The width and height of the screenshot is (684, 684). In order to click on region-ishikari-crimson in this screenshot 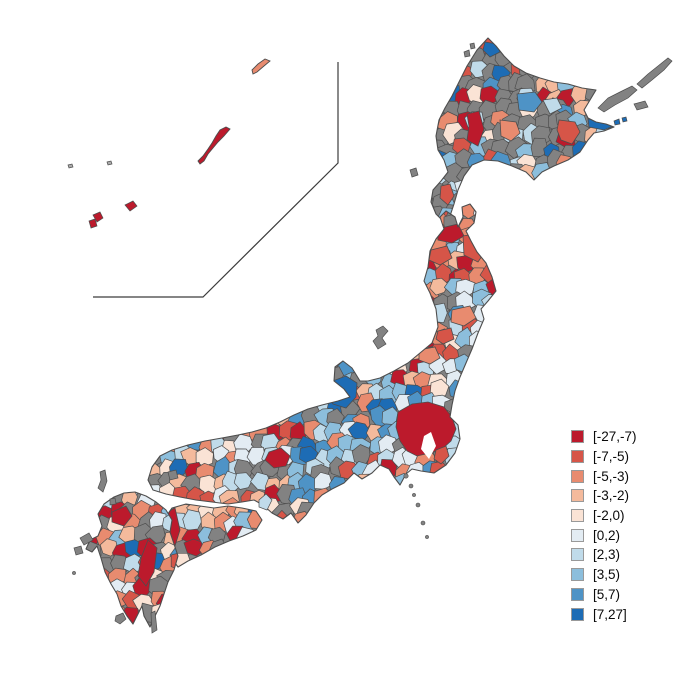, I will do `click(475, 128)`.